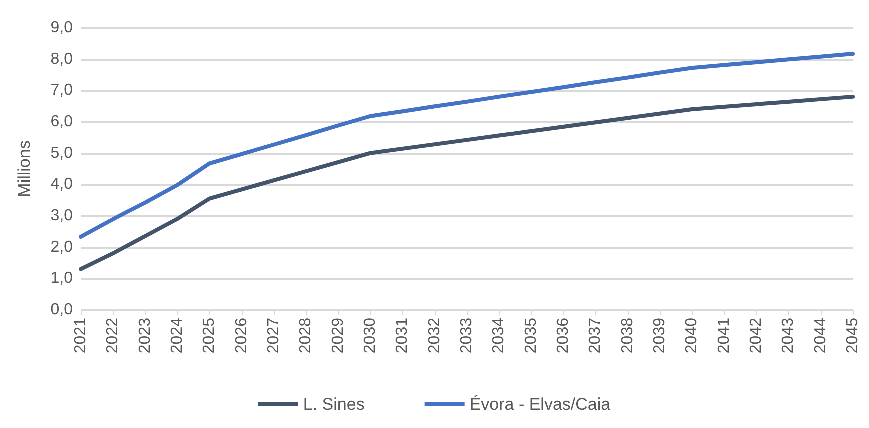  Describe the element at coordinates (541, 404) in the screenshot. I see `legend-label: Évora - Elvas/Caia` at that location.